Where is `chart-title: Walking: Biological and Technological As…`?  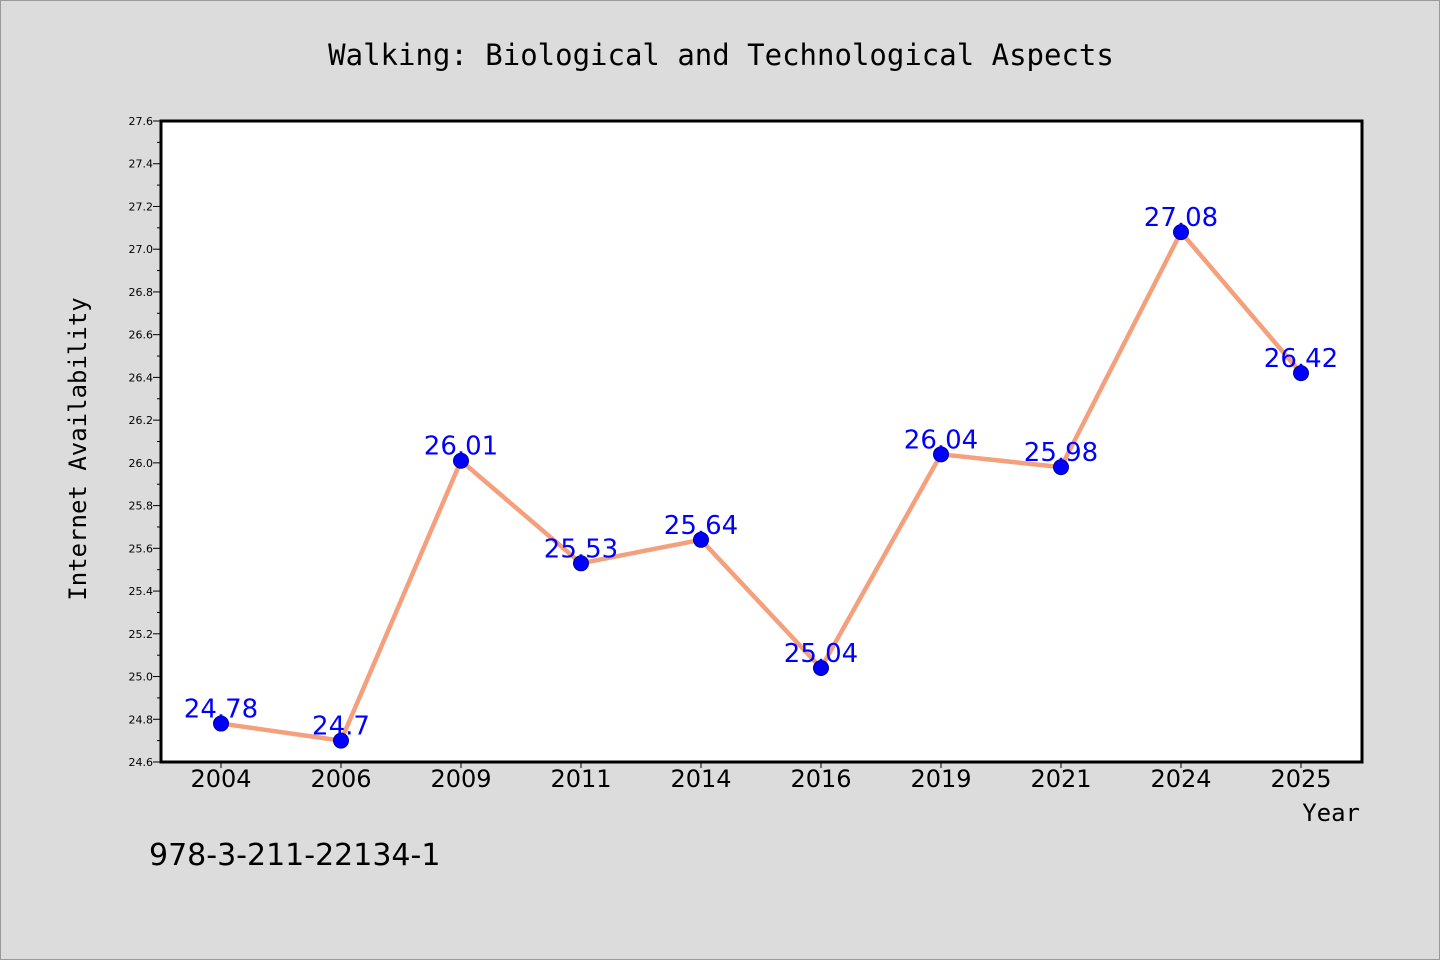
chart-title: Walking: Biological and Technological As… is located at coordinates (721, 55).